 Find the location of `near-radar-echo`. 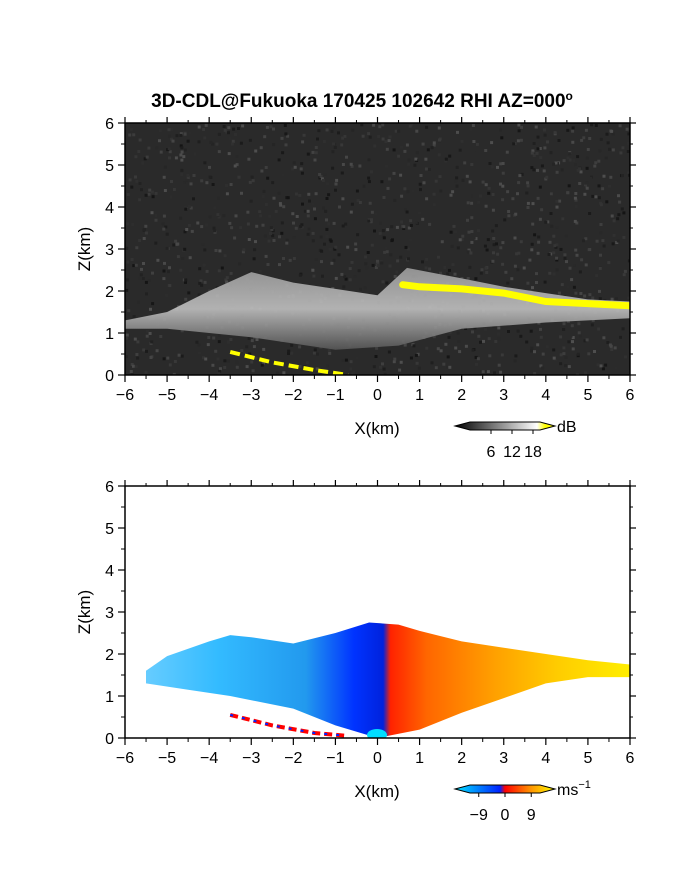

near-radar-echo is located at coordinates (377, 733).